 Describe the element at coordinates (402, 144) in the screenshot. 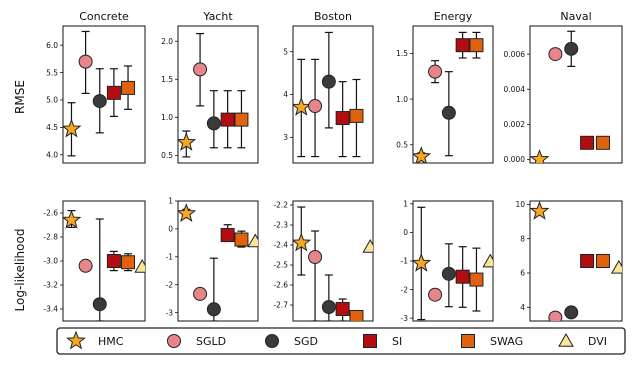

I see `y-tick-label: 0.5` at that location.